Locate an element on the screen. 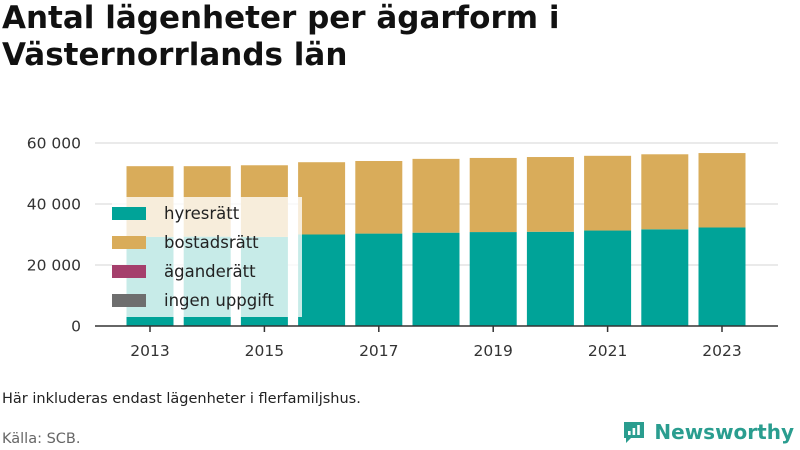 The width and height of the screenshot is (800, 450). legend-label-ingen-uppgift: ingen uppgift is located at coordinates (219, 300).